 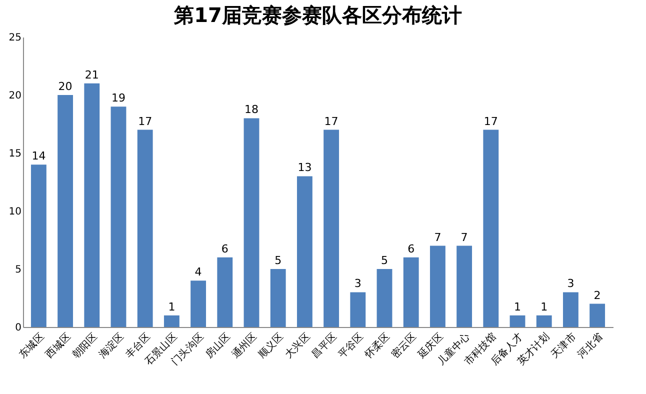 What do you see at coordinates (18, 270) in the screenshot?
I see `y-tick-label: 5` at bounding box center [18, 270].